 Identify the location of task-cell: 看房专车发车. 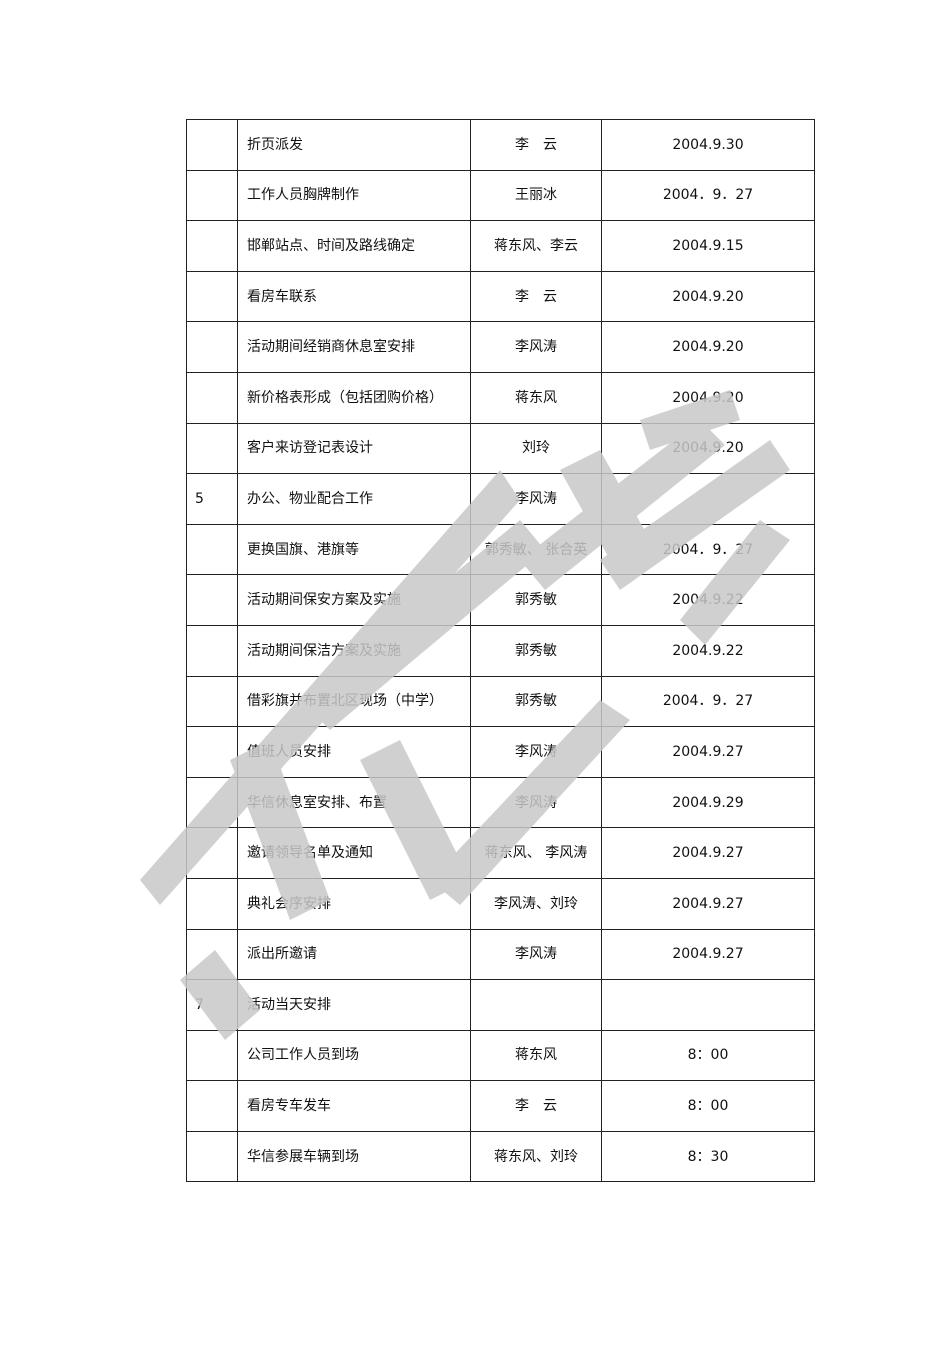
(354, 1106).